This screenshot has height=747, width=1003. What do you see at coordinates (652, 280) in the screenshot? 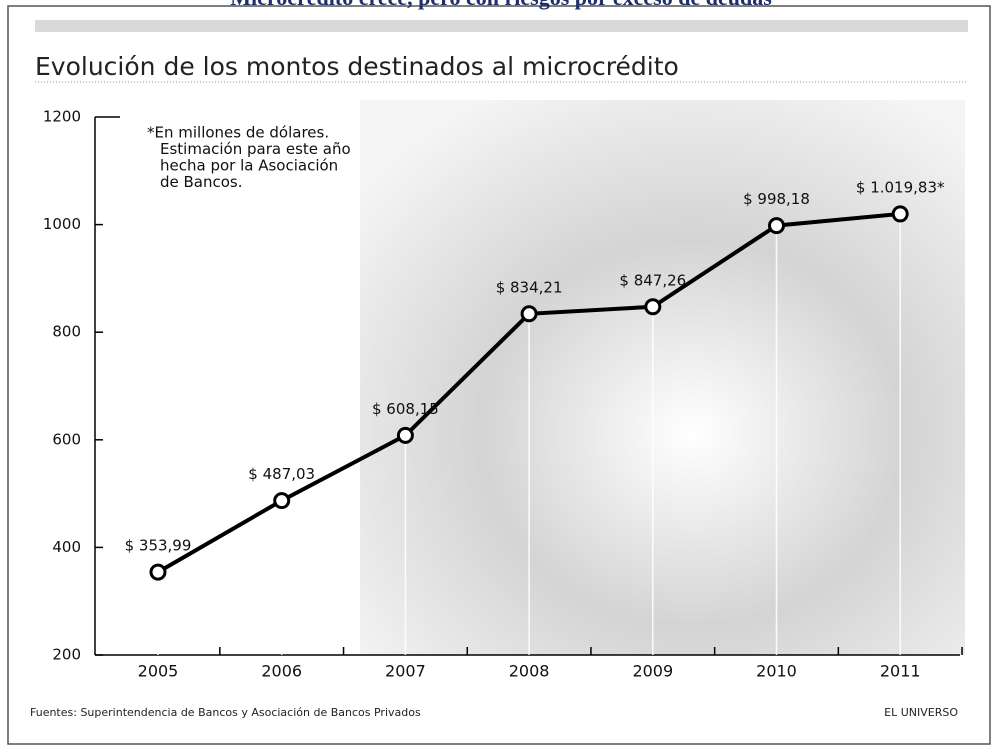
I see `value-label: $ 847,26` at bounding box center [652, 280].